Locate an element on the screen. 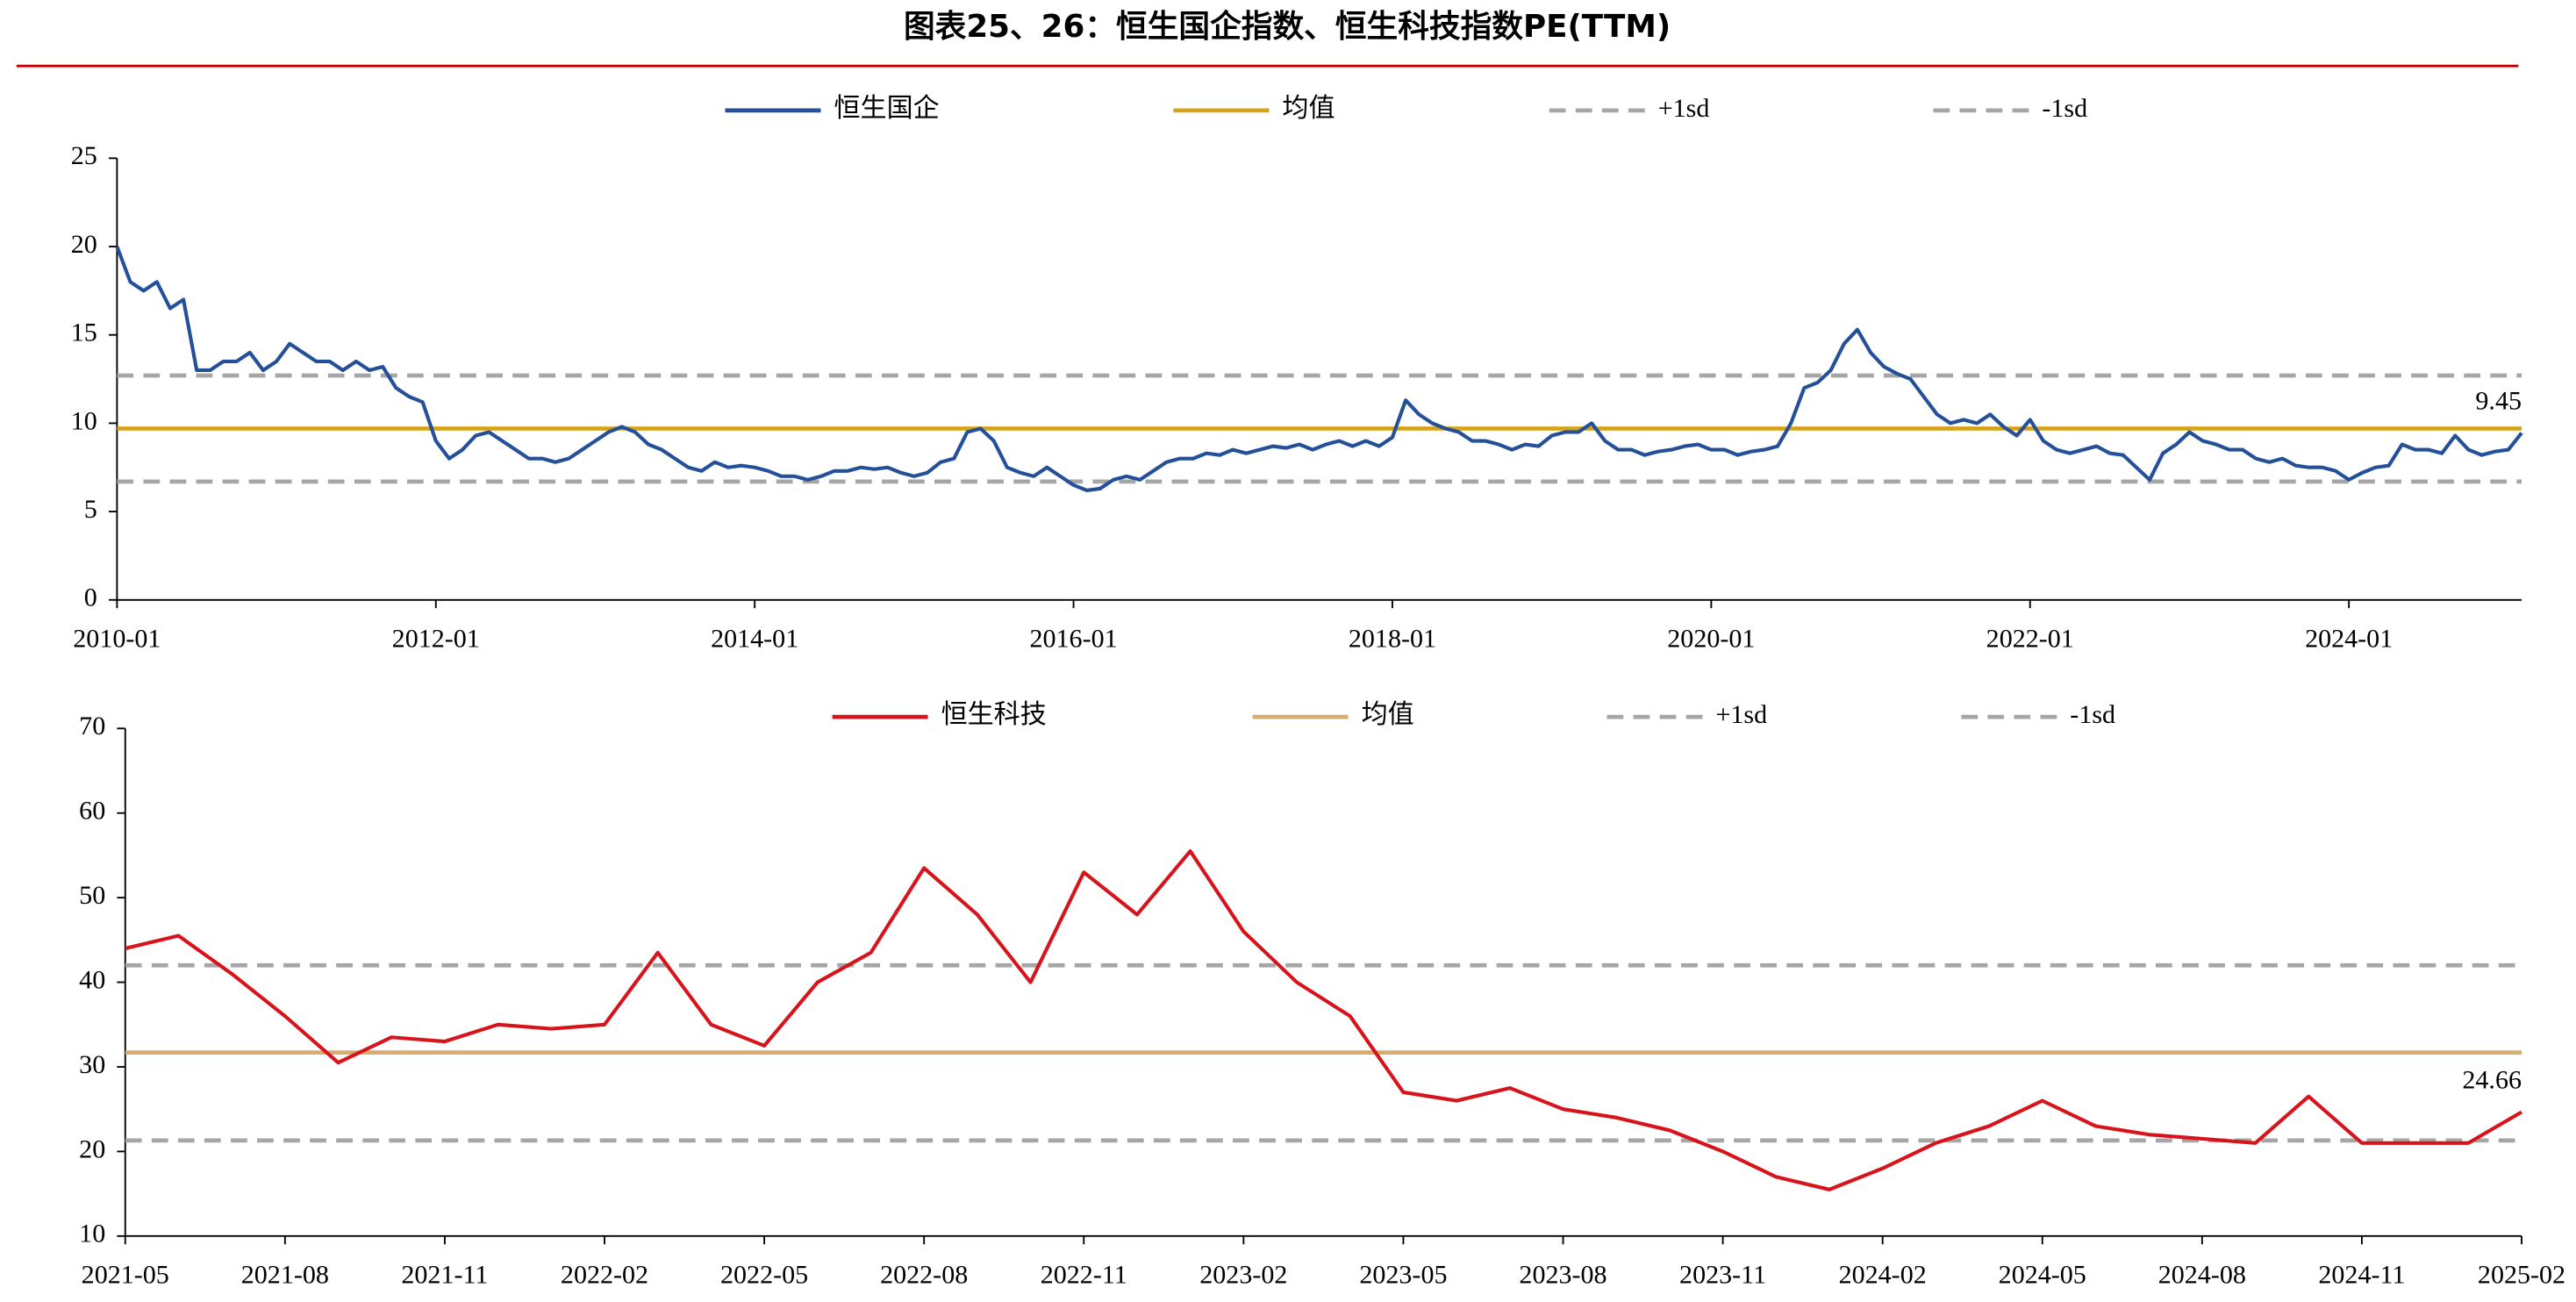  x-tick-label: 2014-01 is located at coordinates (754, 639).